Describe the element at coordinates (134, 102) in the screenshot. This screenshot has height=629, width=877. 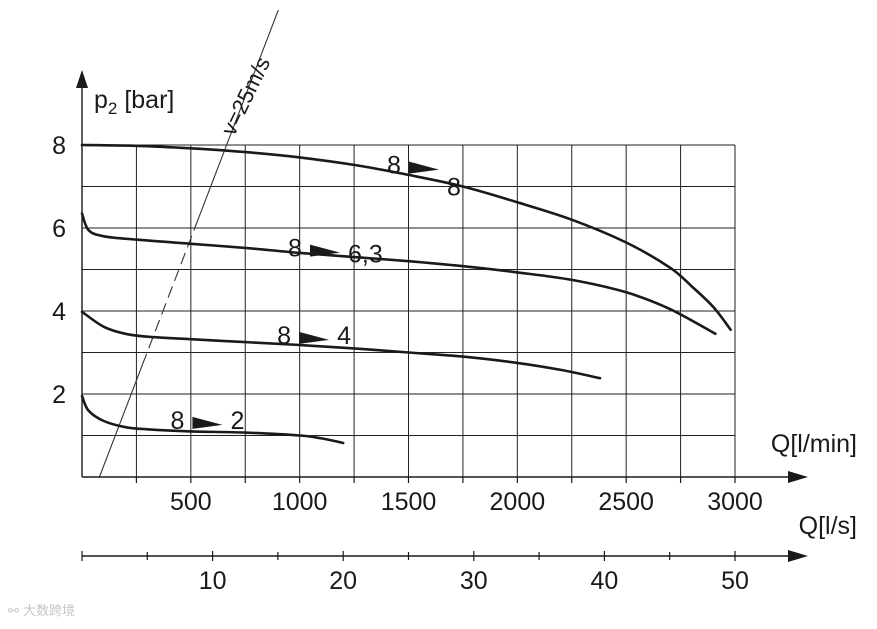
I see `y-axis-label: p2 [bar]` at that location.